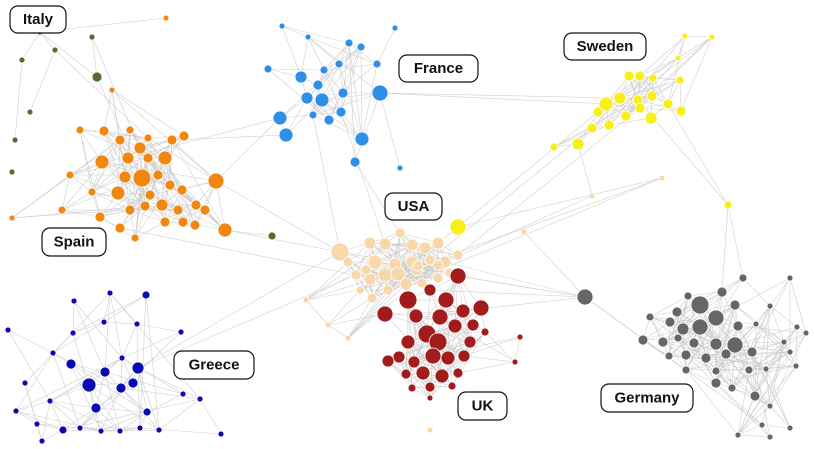  Describe the element at coordinates (377, 197) in the screenshot. I see `edge-usa-france` at that location.